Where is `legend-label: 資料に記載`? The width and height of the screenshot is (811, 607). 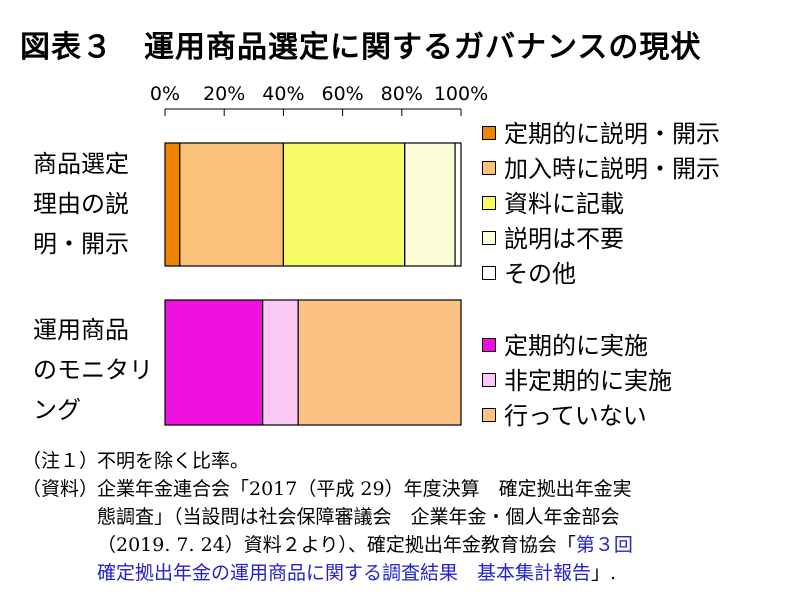
legend-label: 資料に記載 is located at coordinates (564, 204).